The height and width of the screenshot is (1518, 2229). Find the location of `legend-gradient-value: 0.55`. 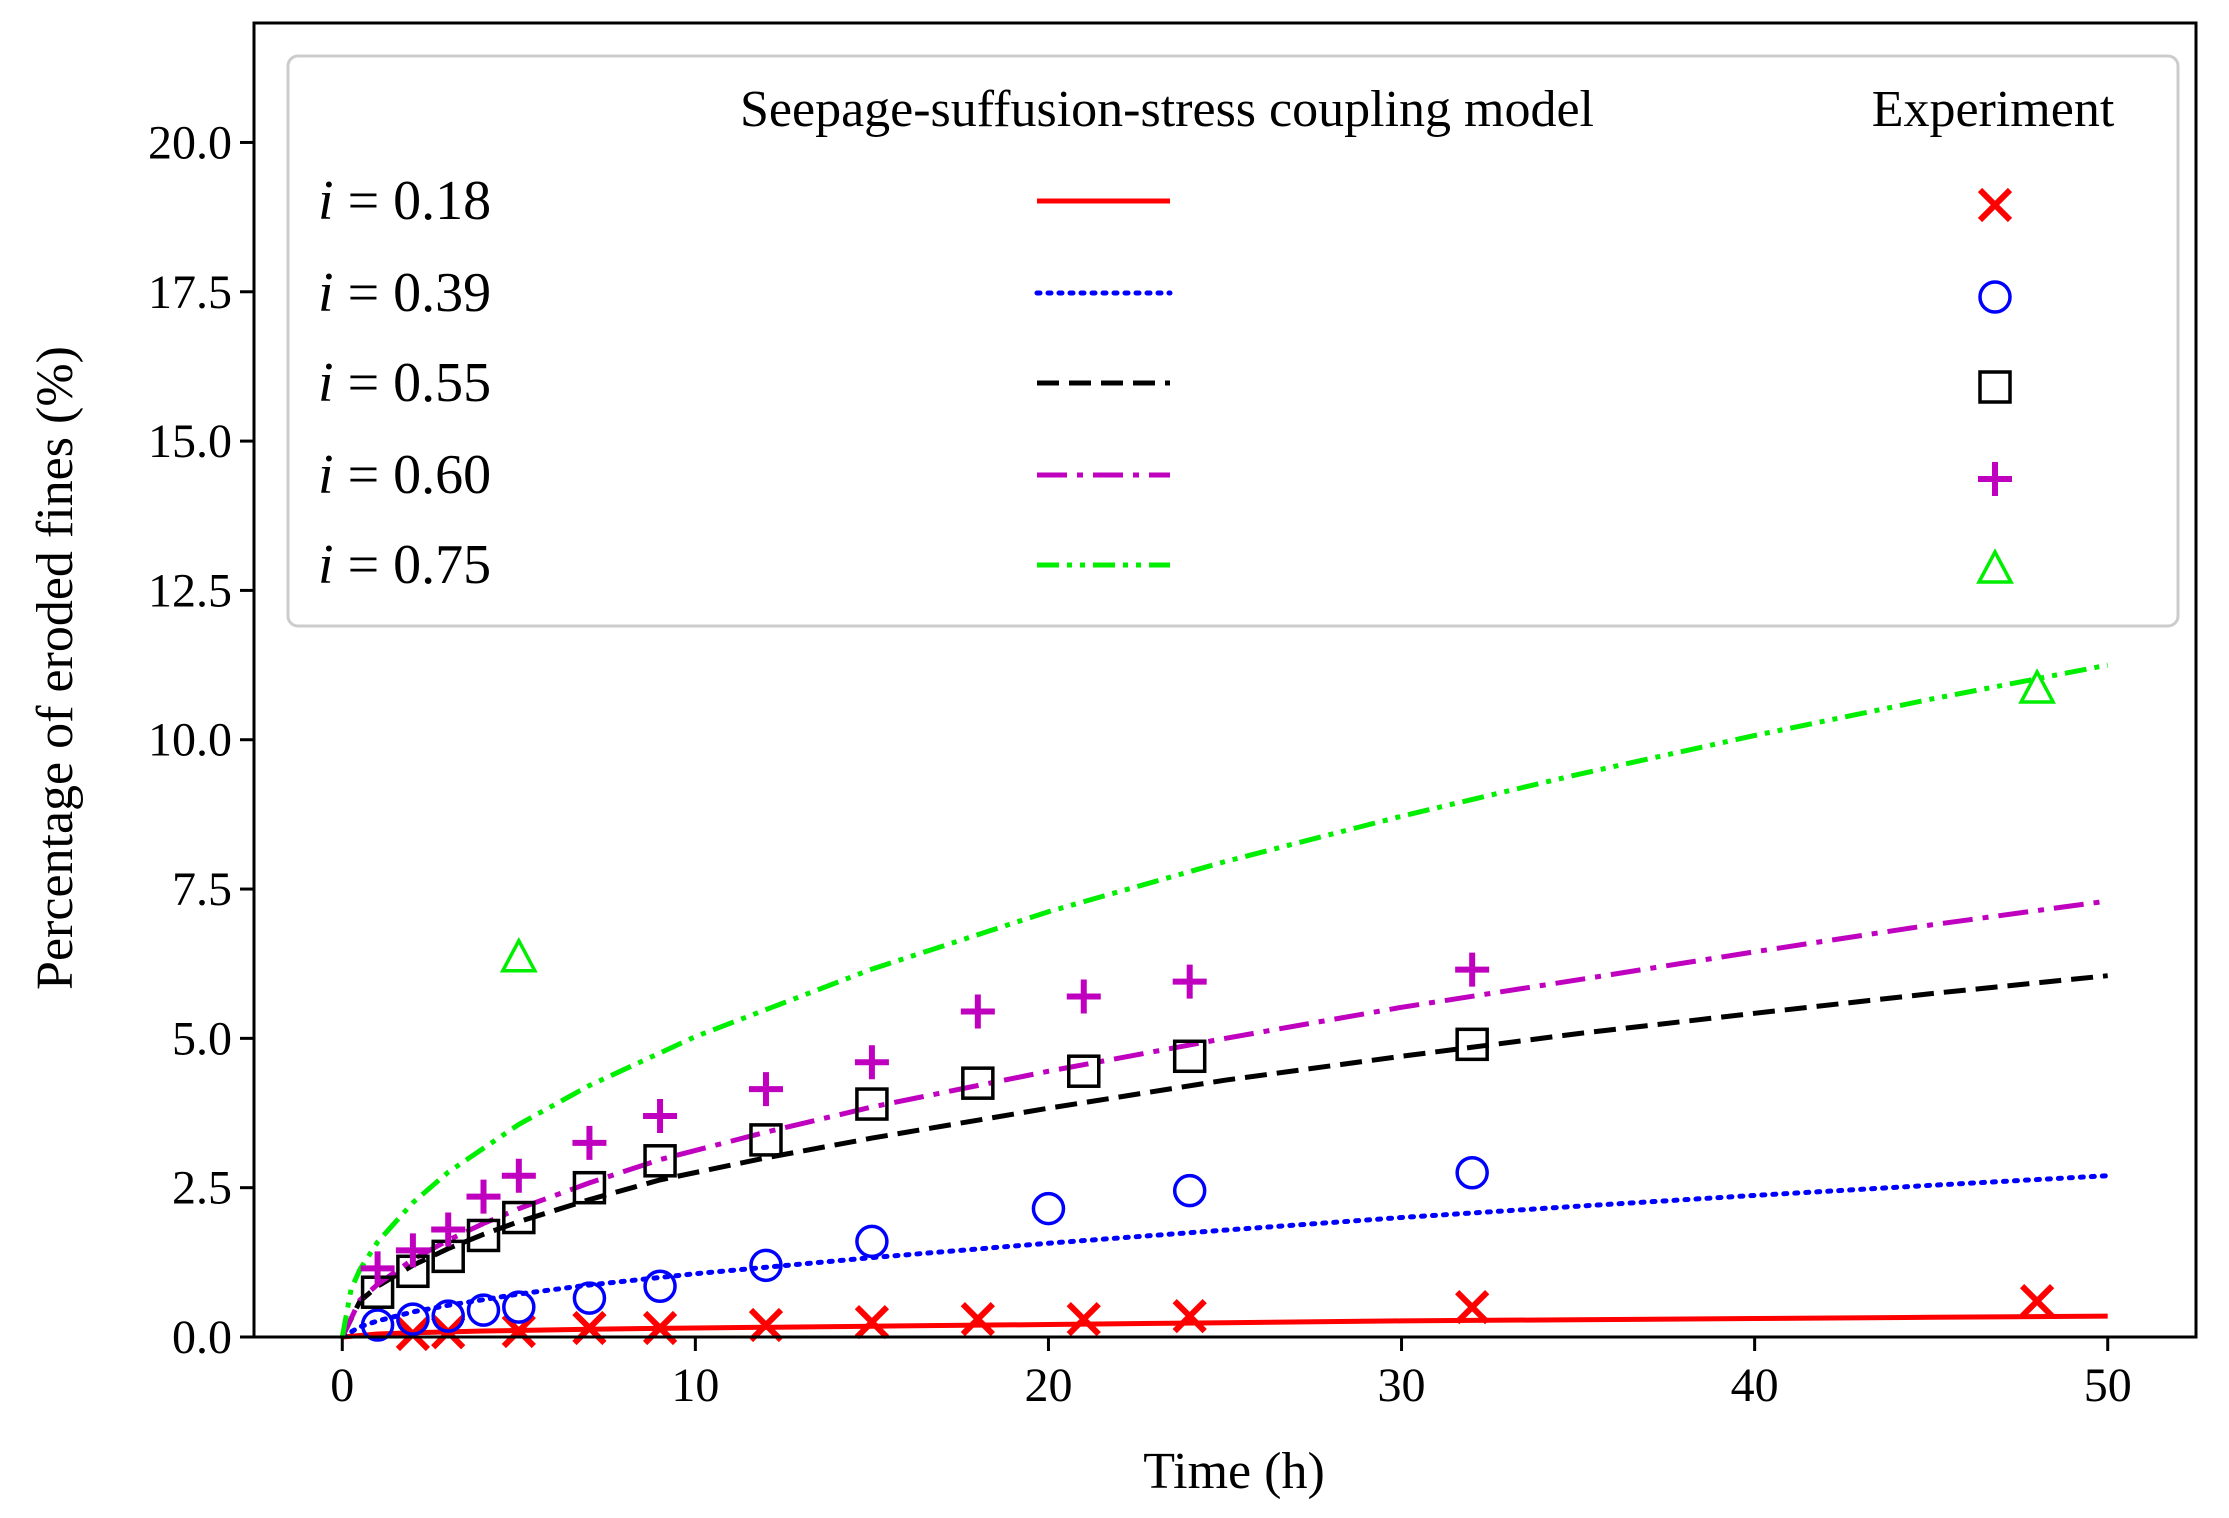

legend-gradient-value: 0.55 is located at coordinates (442, 383).